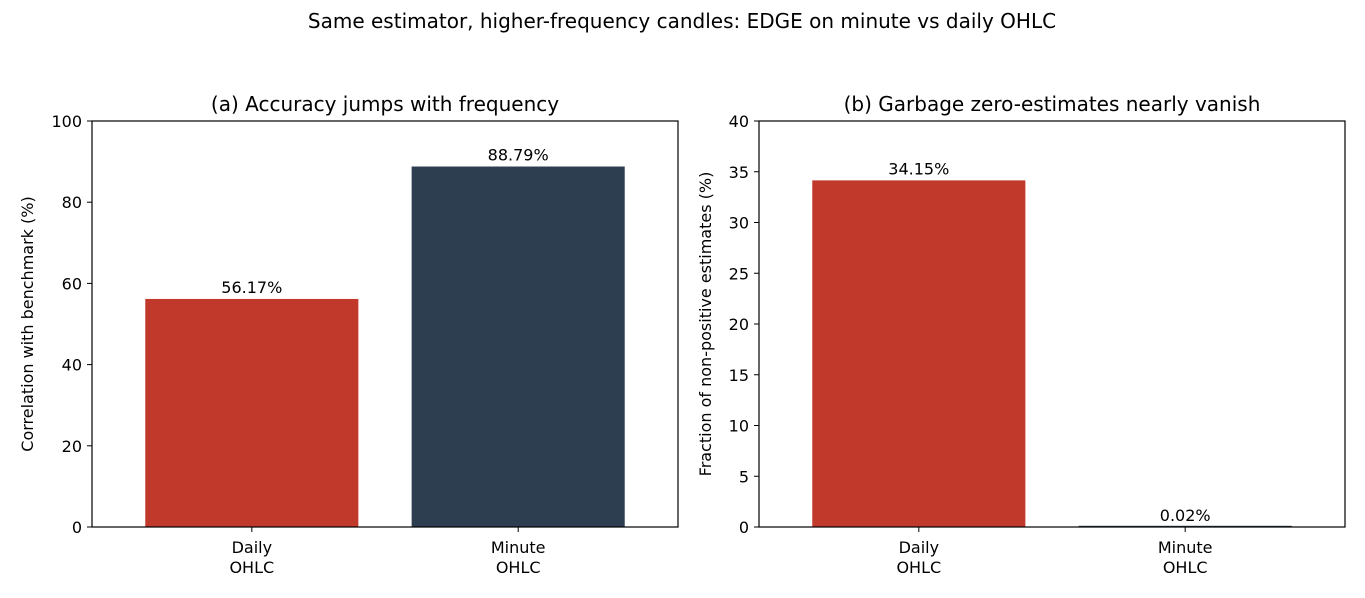 This screenshot has height=598, width=1365. Describe the element at coordinates (251, 287) in the screenshot. I see `chart-a-value-label-0: 56.17%` at that location.